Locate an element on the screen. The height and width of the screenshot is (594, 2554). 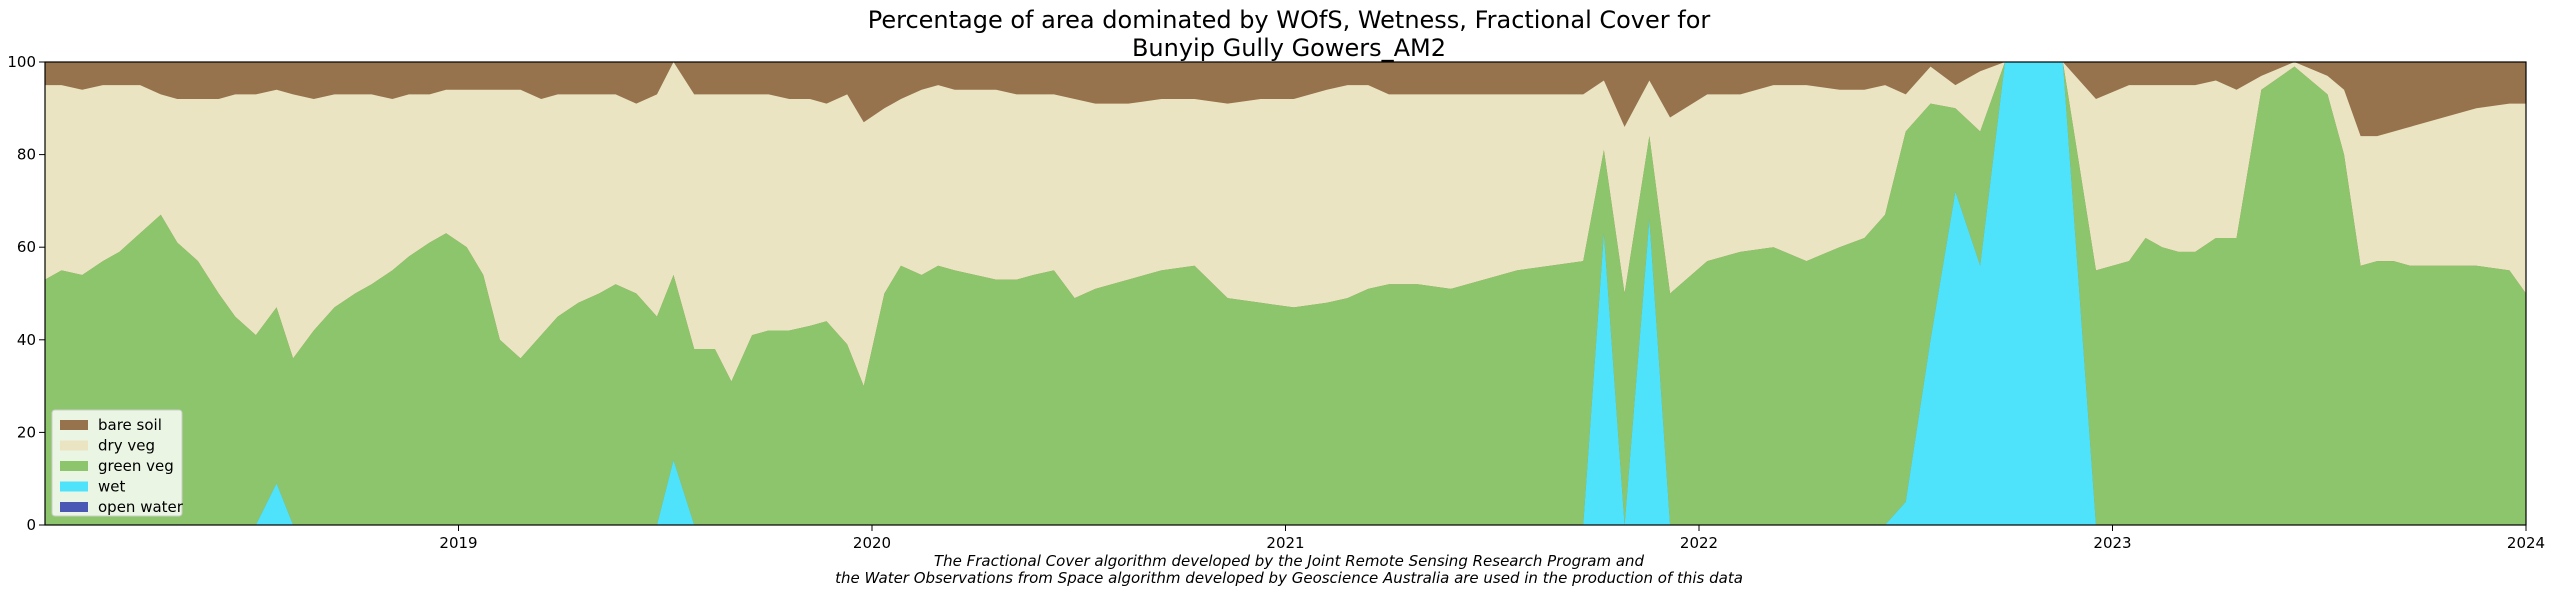
x-tick-label: 2023 is located at coordinates (2112, 543).